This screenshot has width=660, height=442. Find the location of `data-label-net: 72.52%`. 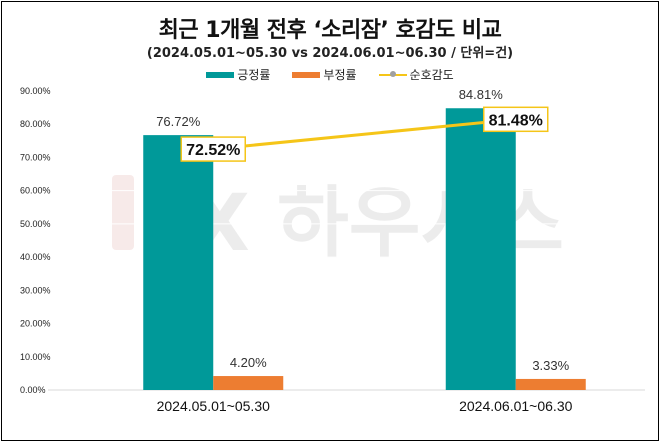

data-label-net: 72.52% is located at coordinates (213, 150).